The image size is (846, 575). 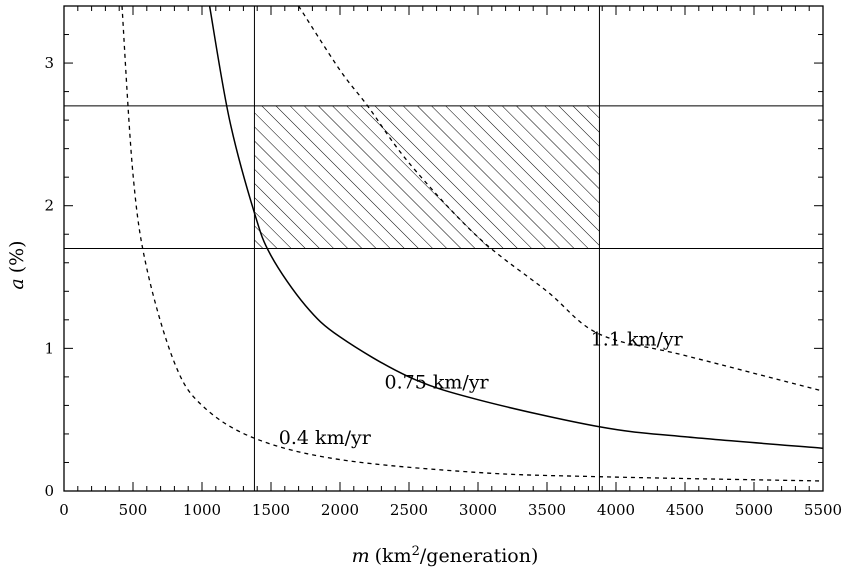 I want to click on x-tick-label: 5500, so click(x=823, y=510).